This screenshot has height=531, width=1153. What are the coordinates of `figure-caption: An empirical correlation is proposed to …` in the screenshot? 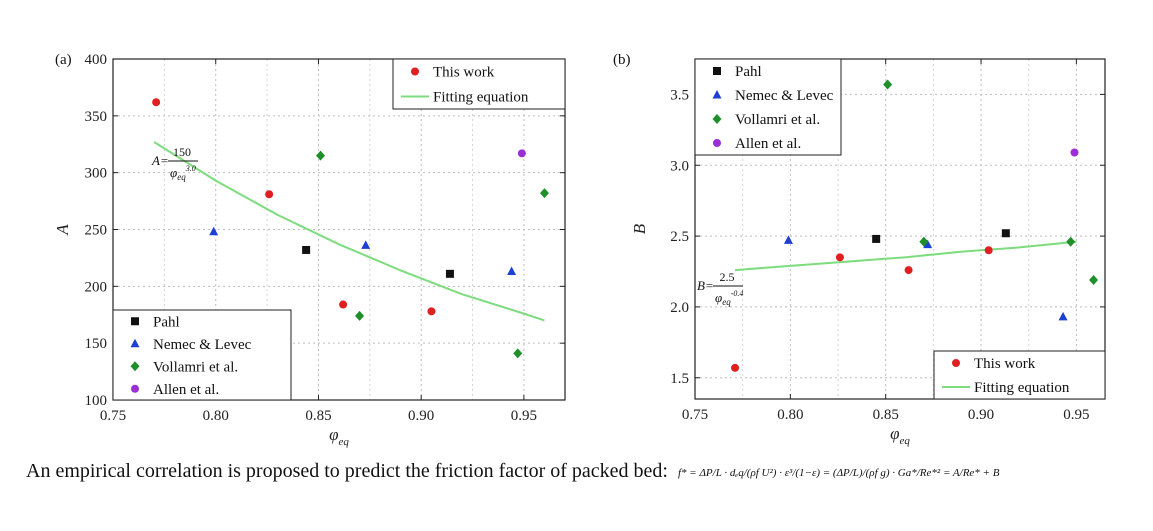 It's located at (586, 471).